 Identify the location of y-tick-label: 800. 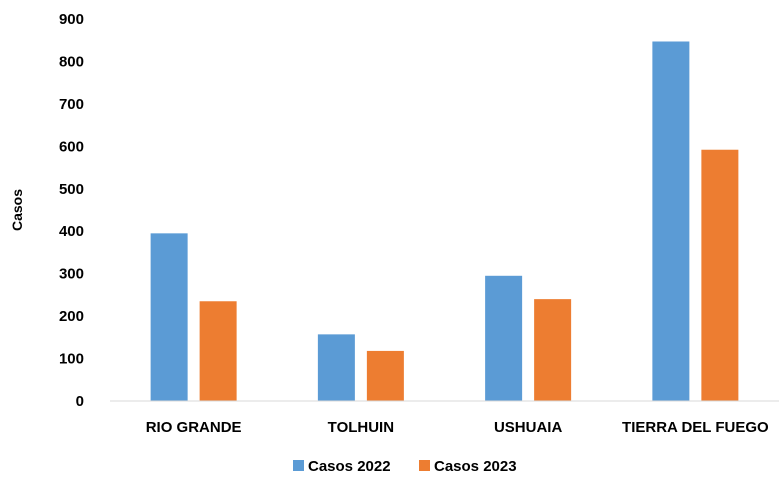
(71, 61).